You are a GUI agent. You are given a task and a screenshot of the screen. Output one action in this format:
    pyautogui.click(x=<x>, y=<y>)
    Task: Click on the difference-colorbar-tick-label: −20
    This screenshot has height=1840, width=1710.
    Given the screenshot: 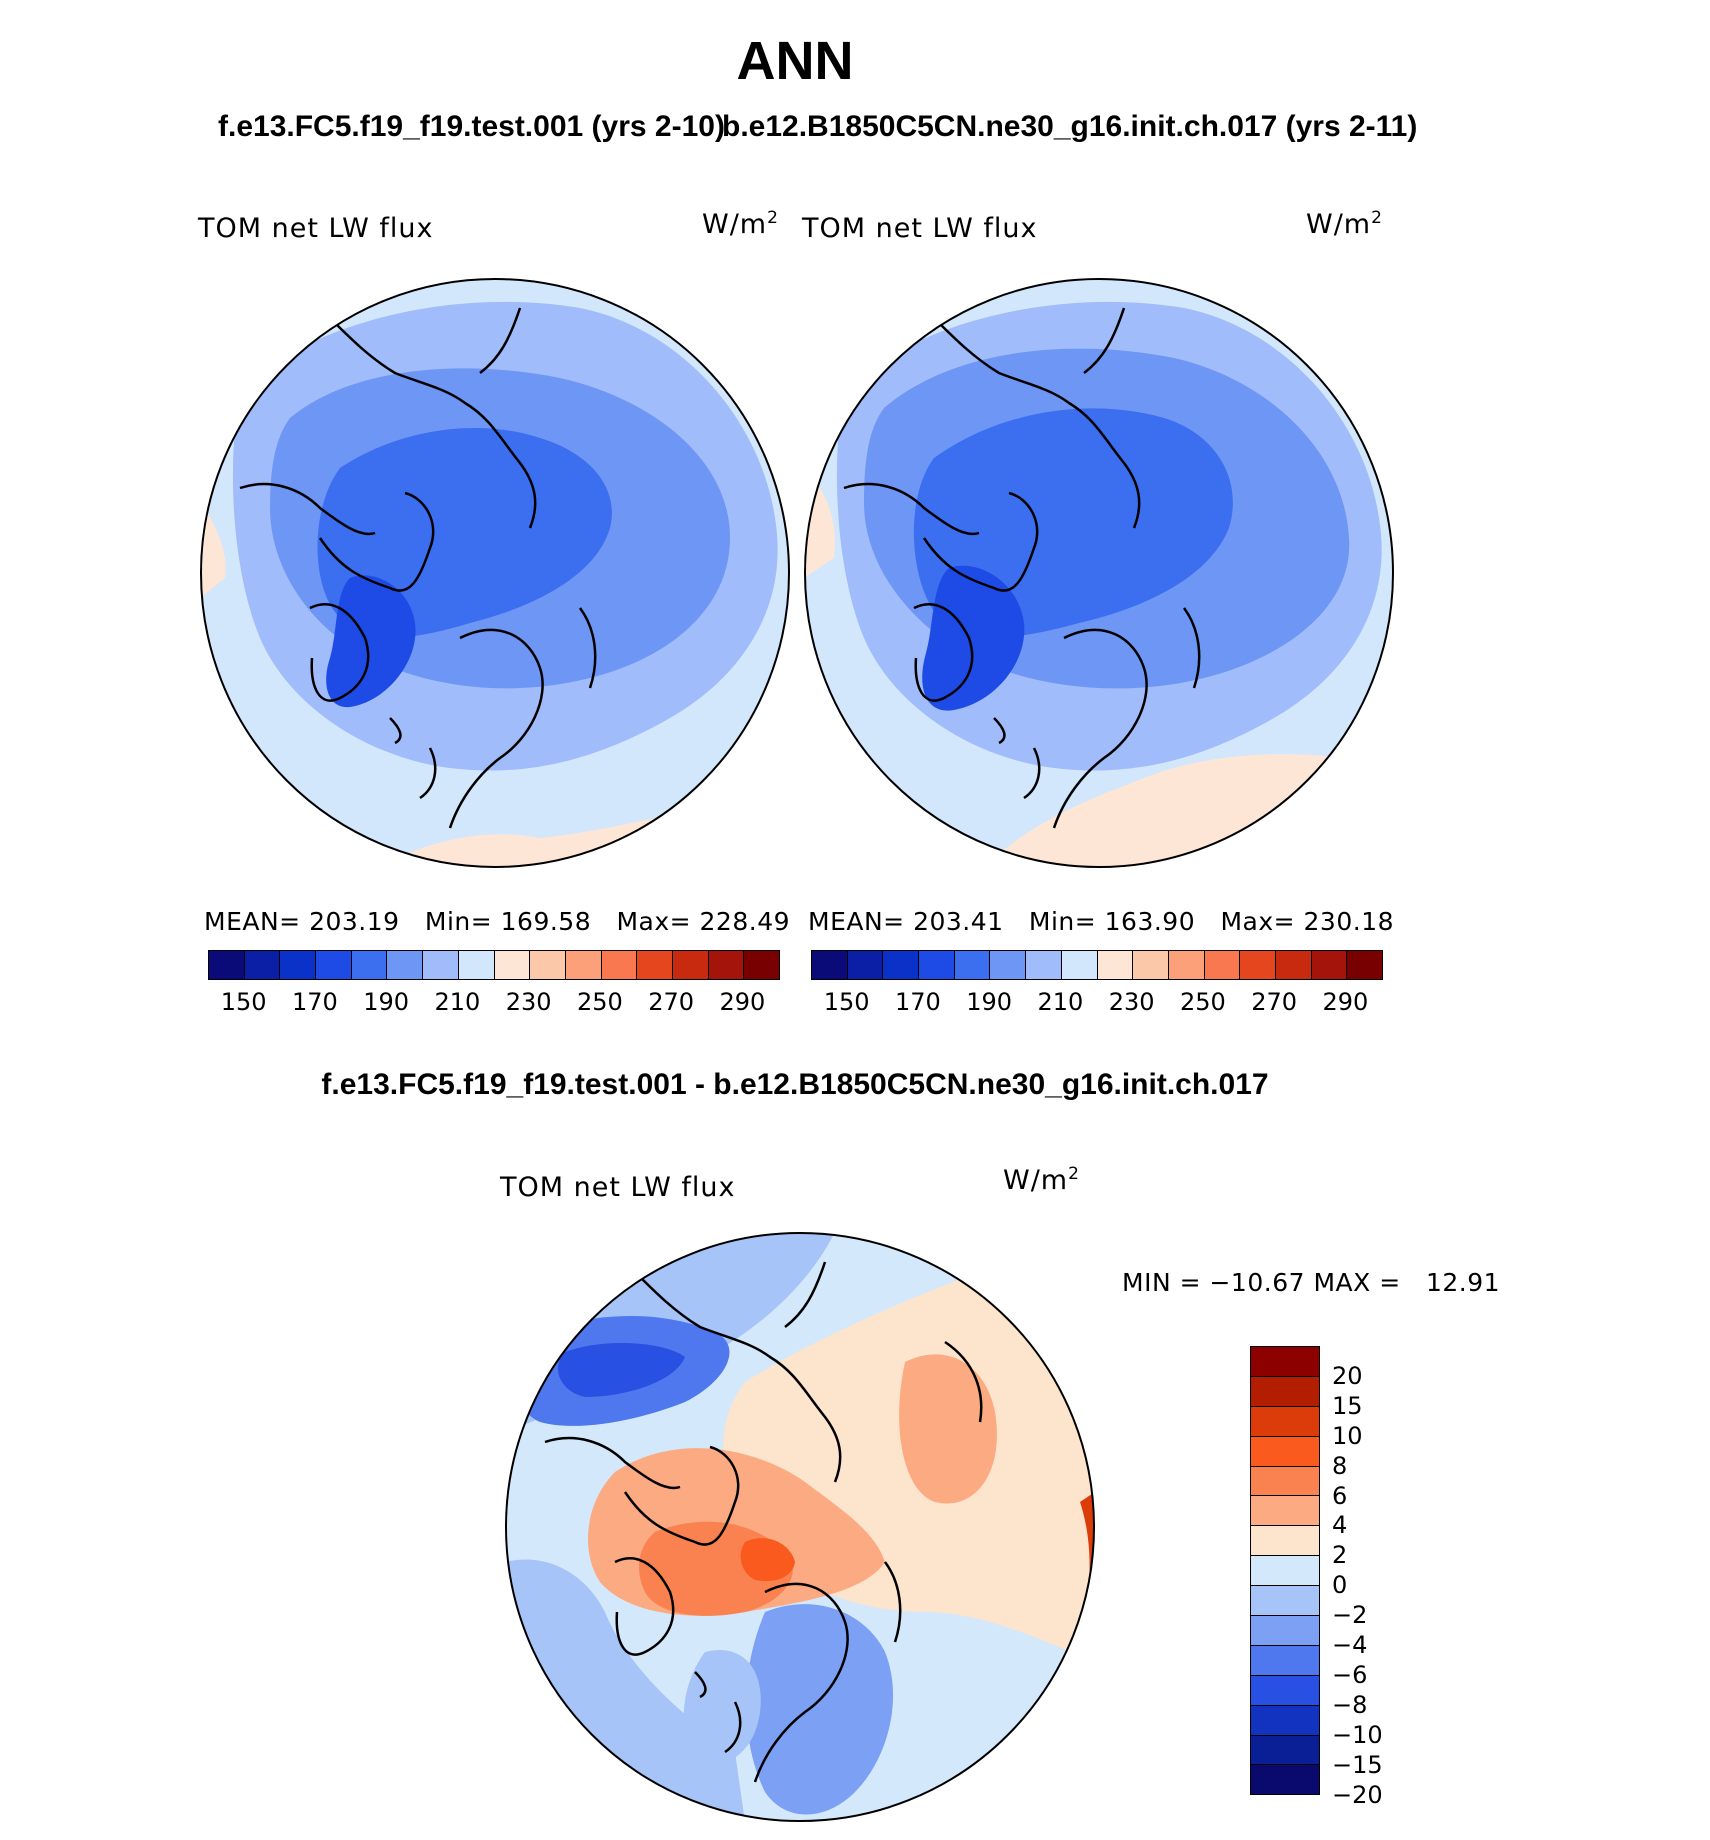 What is the action you would take?
    pyautogui.click(x=1357, y=1794)
    